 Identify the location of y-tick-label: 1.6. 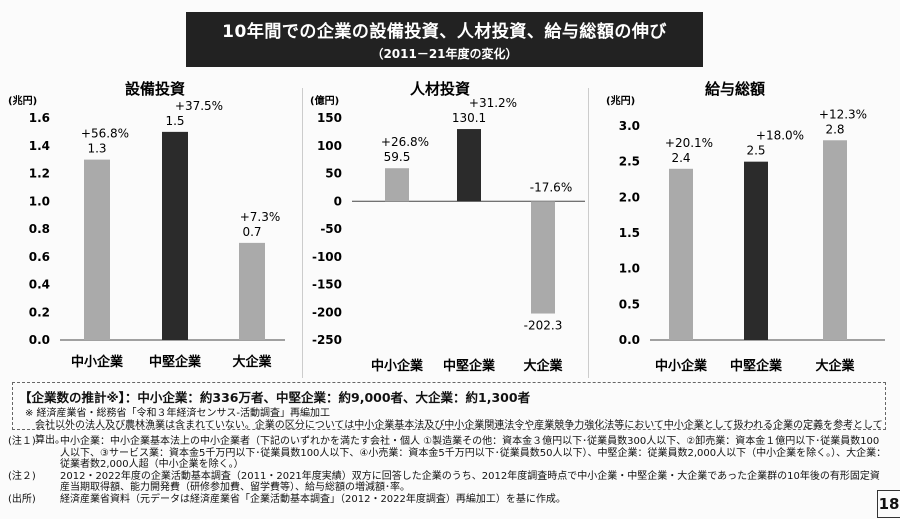
(39, 118).